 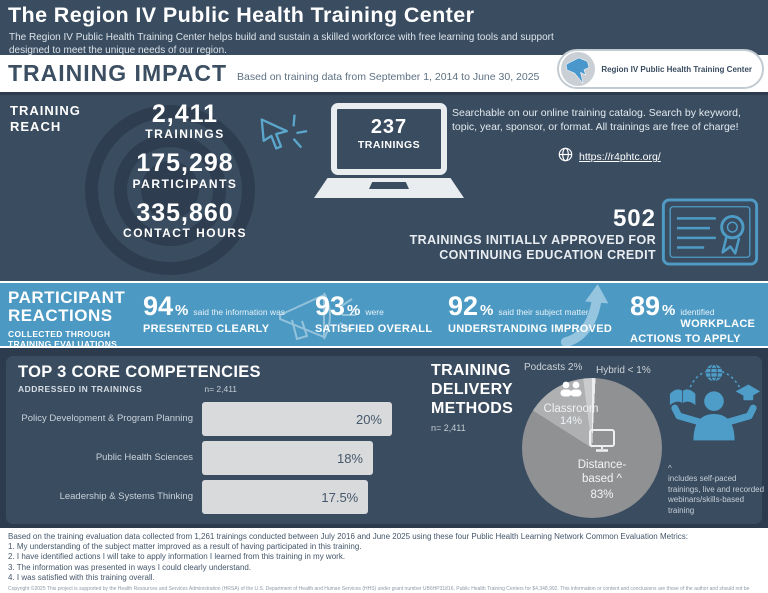 I want to click on reactions-title-line1: PARTICIPANT, so click(x=67, y=297).